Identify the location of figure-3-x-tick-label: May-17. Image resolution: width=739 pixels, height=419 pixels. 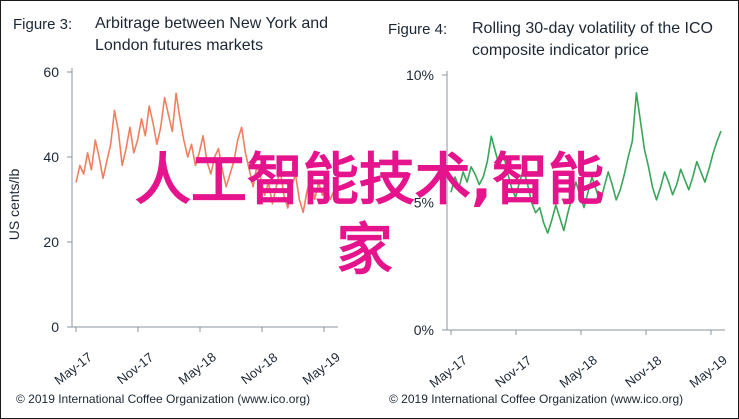
(73, 368).